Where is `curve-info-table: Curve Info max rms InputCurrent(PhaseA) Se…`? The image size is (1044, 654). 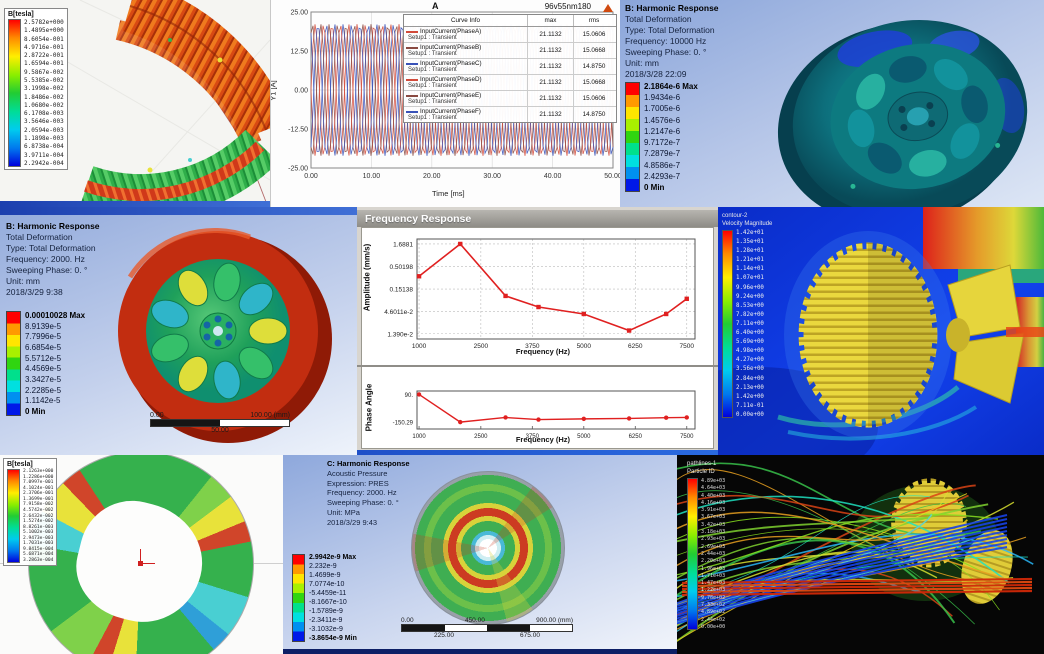 curve-info-table: Curve Info max rms InputCurrent(PhaseA) Se… is located at coordinates (510, 68).